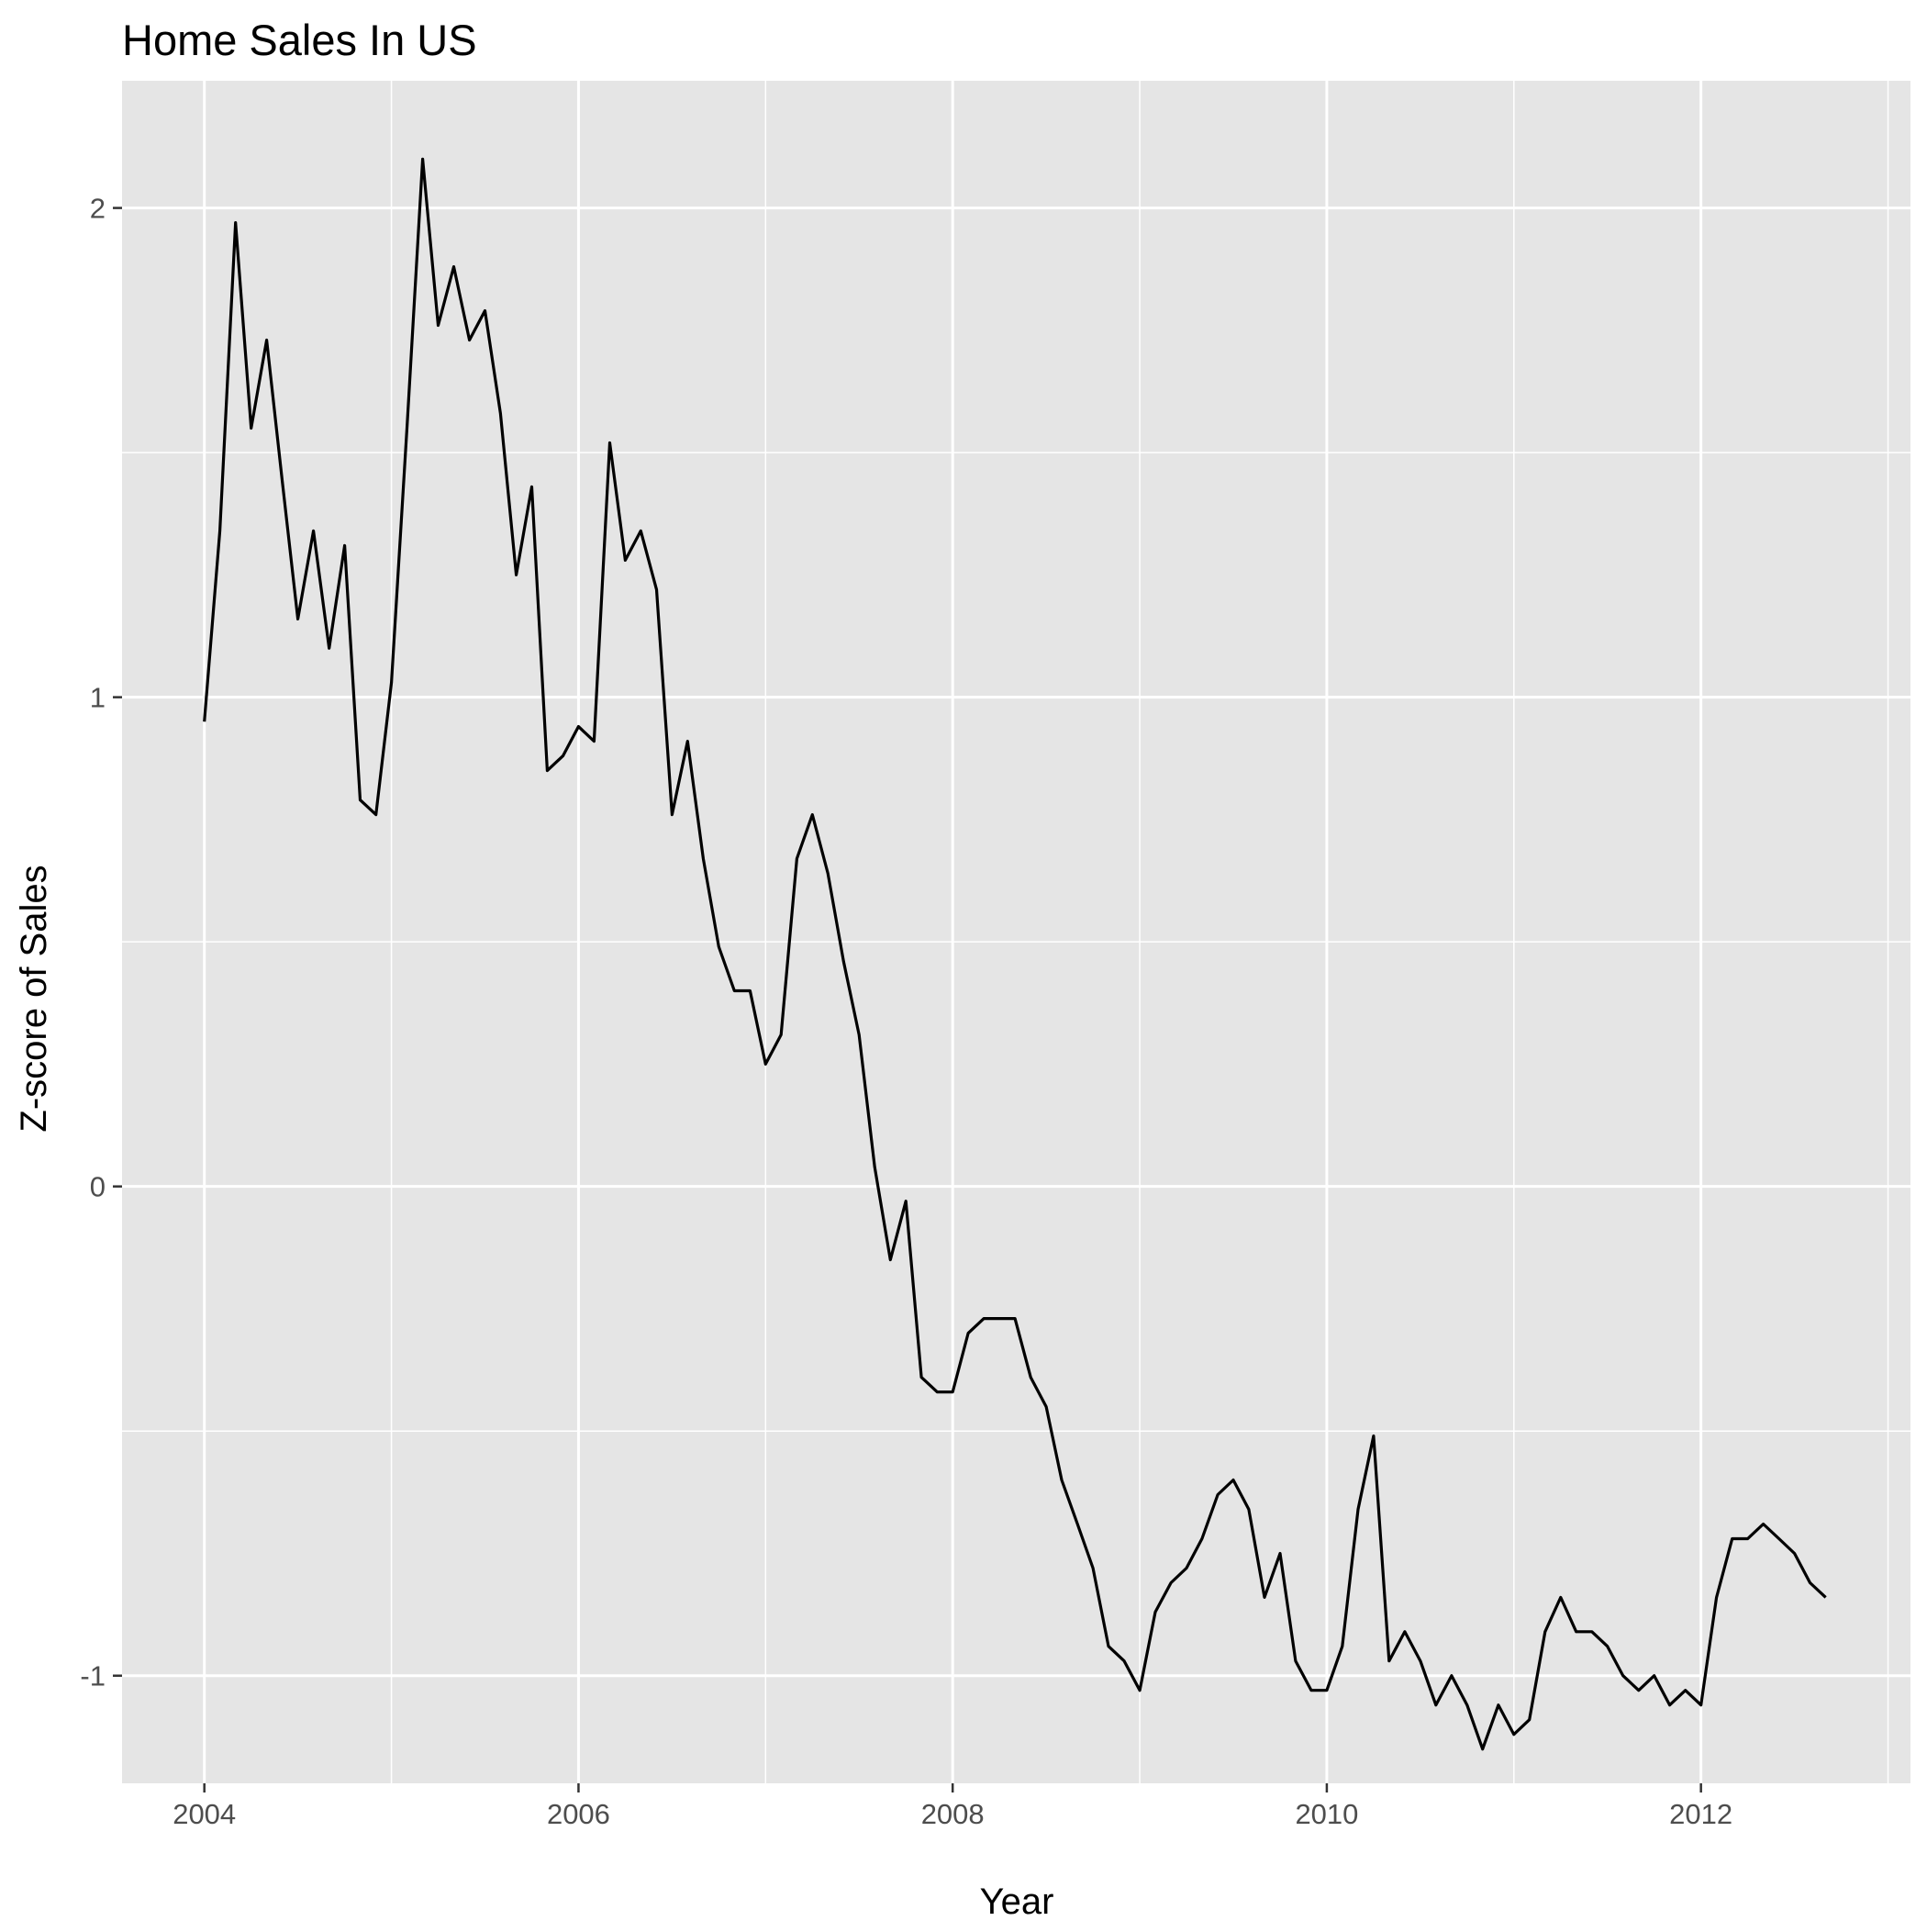 The height and width of the screenshot is (1932, 1927). What do you see at coordinates (101, 942) in the screenshot?
I see `y-axis: -1 0 1 2` at bounding box center [101, 942].